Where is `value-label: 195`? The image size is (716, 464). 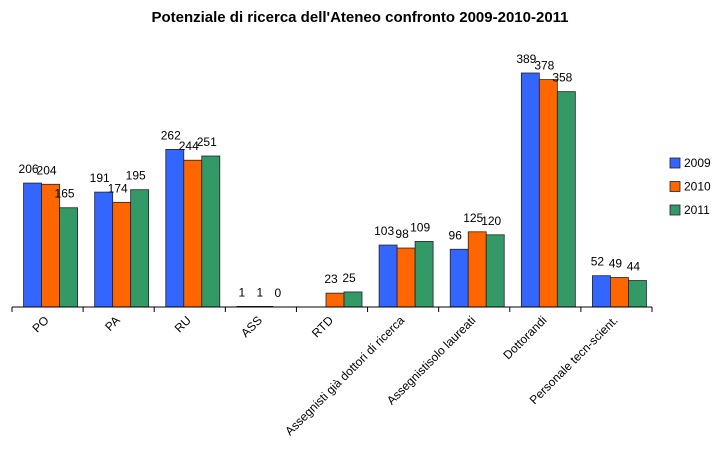 value-label: 195 is located at coordinates (136, 176).